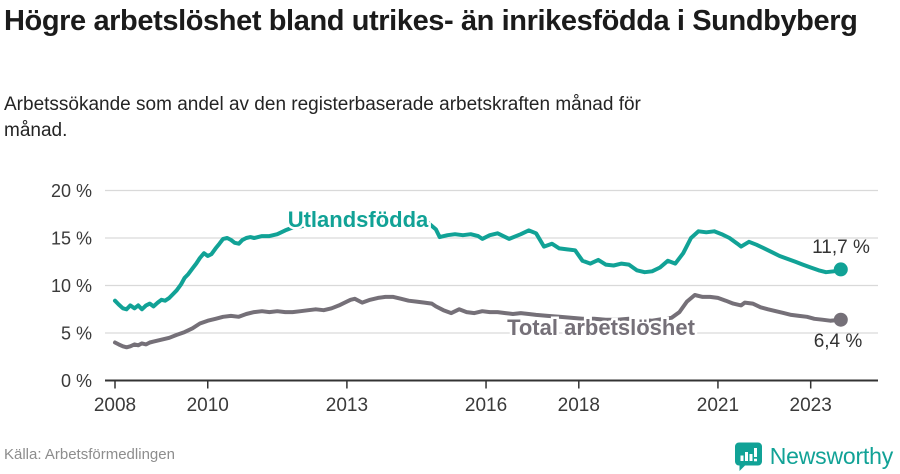 Image resolution: width=900 pixels, height=474 pixels. I want to click on utlandsfodda-label: Utlandsfödda, so click(358, 219).